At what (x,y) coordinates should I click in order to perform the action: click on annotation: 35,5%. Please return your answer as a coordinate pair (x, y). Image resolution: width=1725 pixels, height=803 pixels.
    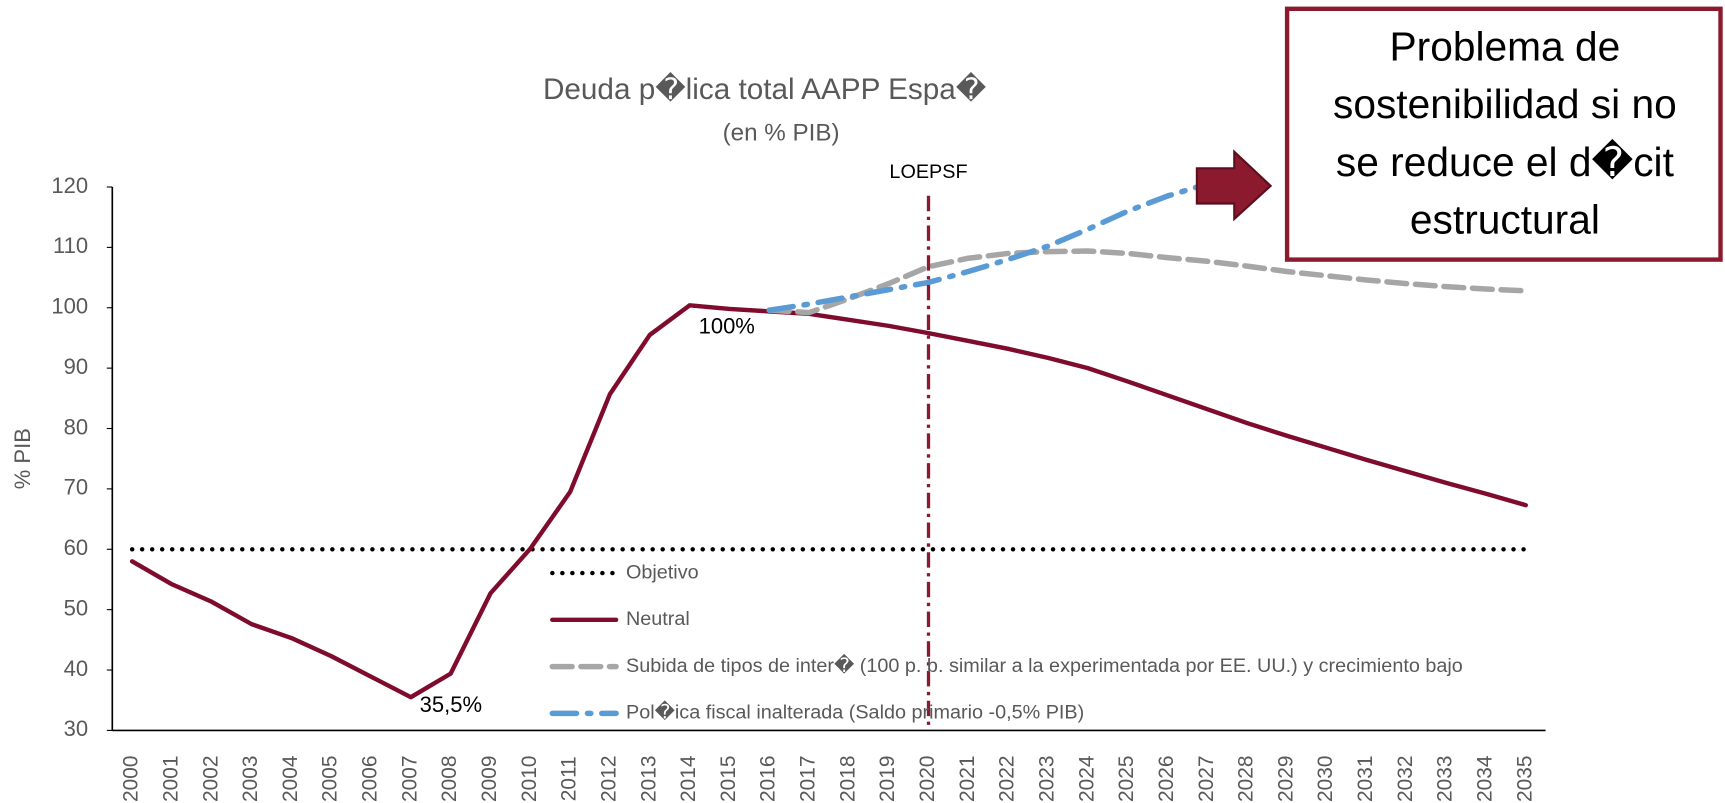
    Looking at the image, I should click on (451, 704).